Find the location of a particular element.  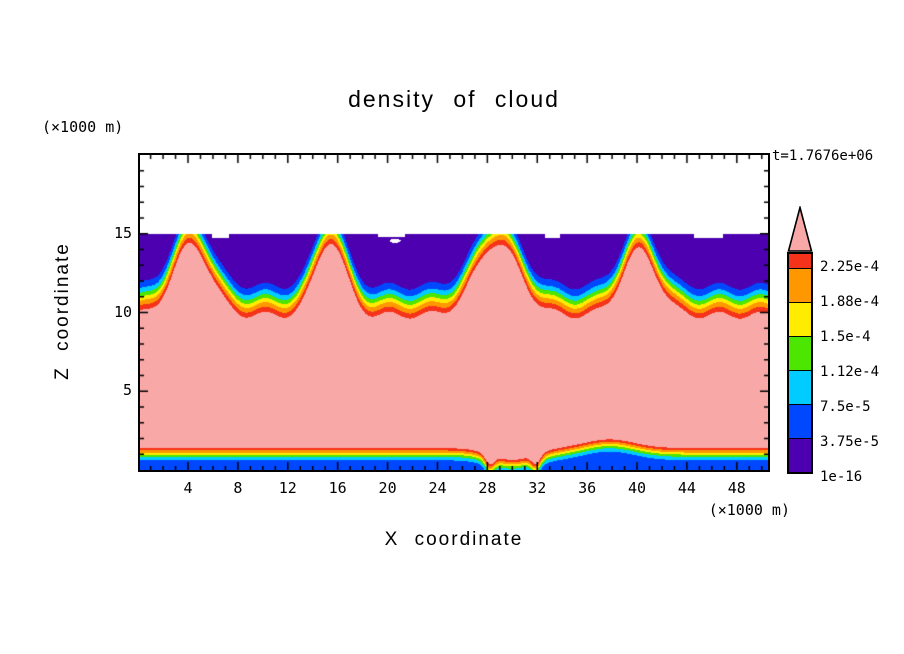

colorbar-tick-label: 1e-16 is located at coordinates (841, 477).